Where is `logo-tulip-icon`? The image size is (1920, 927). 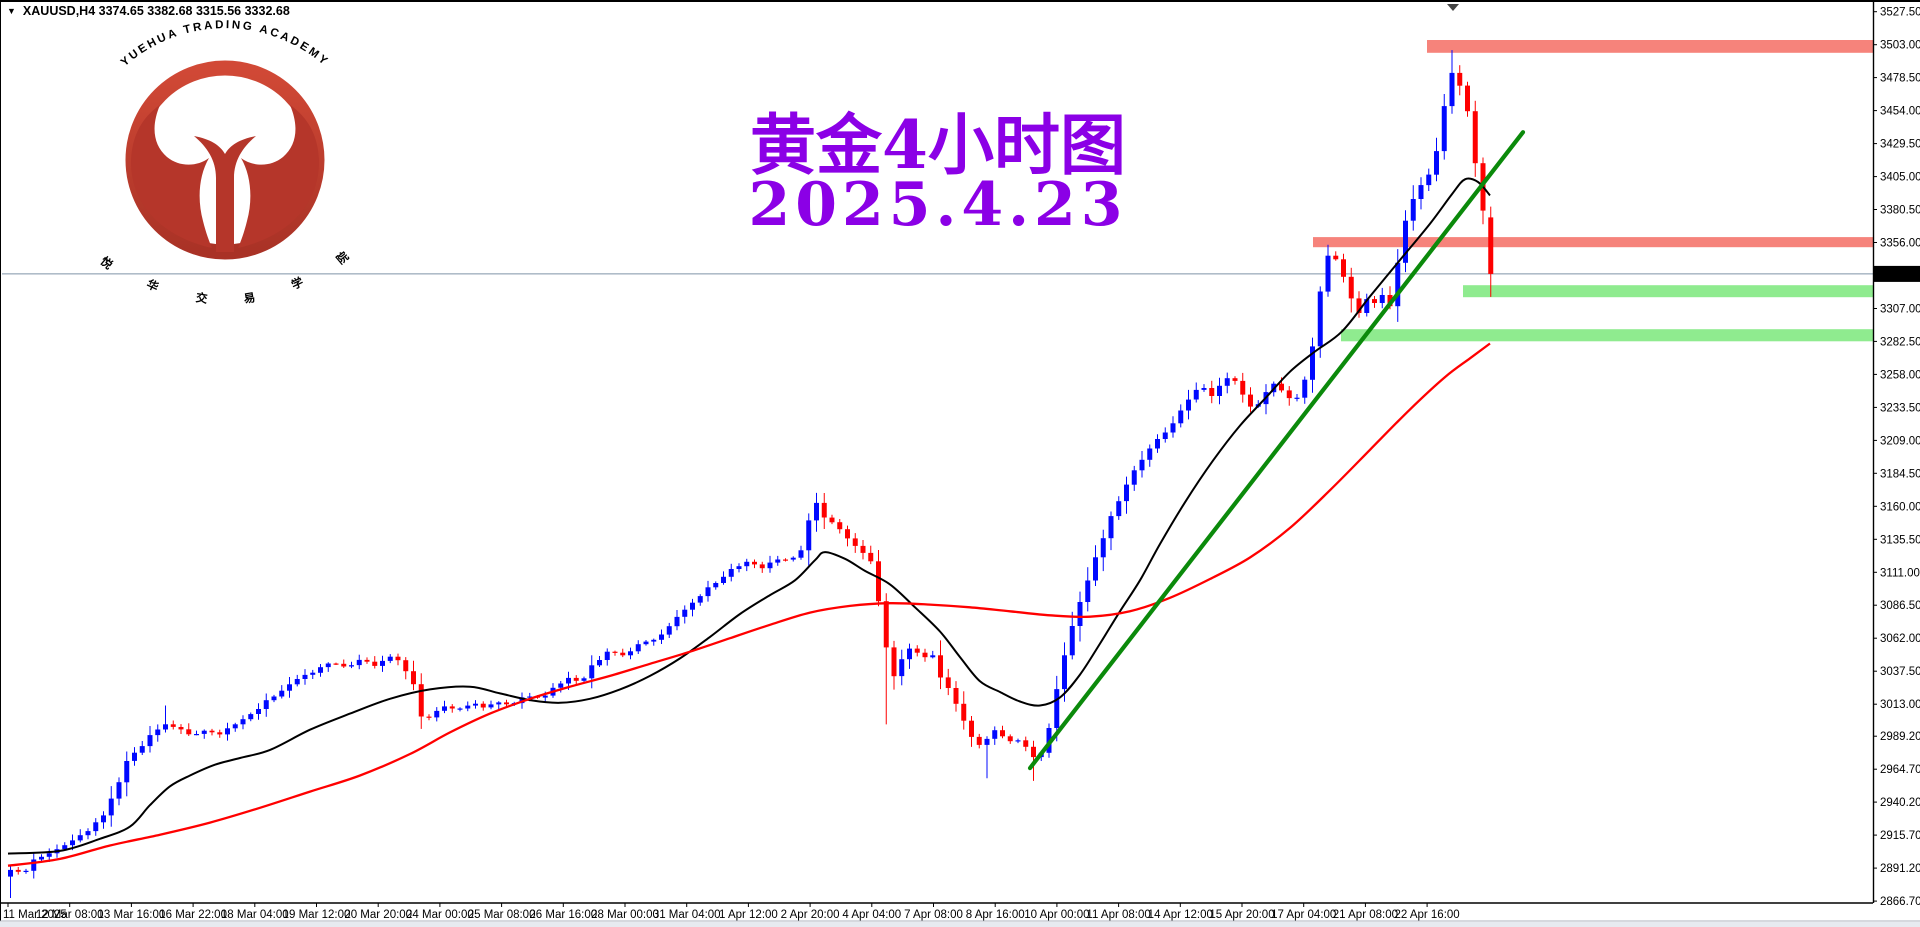 logo-tulip-icon is located at coordinates (225, 178).